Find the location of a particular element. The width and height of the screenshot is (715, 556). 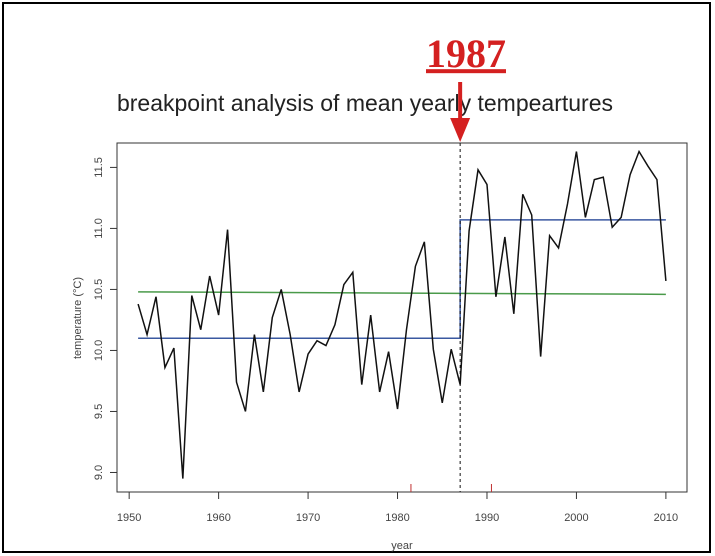

arrow-head is located at coordinates (460, 130).